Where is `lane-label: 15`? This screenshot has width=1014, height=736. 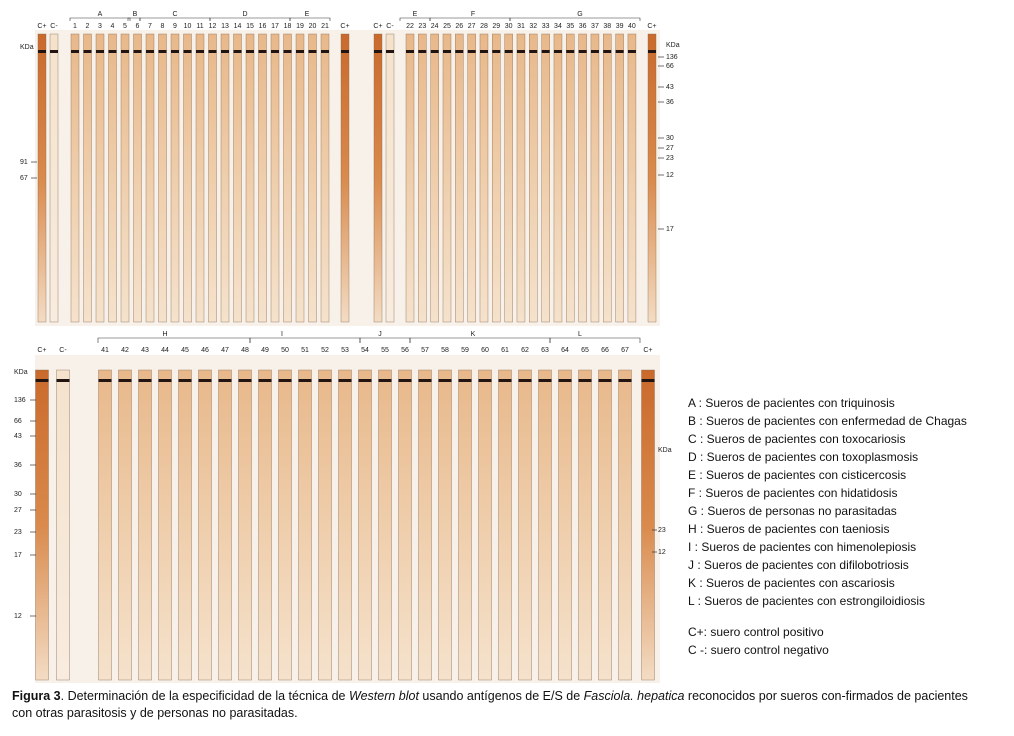
lane-label: 15 is located at coordinates (250, 26).